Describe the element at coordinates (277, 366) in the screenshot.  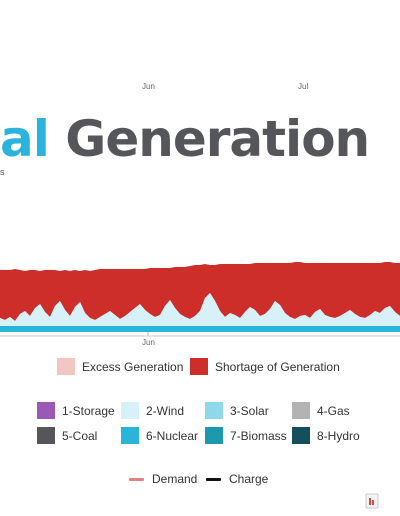
I see `legend-label: Shortage of Generation` at that location.